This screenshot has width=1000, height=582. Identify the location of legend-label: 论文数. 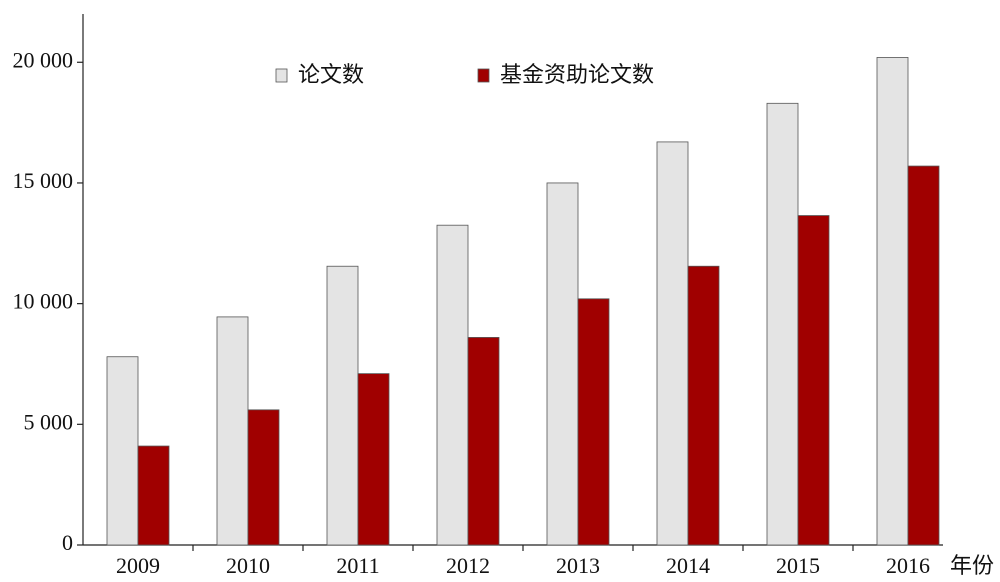
(331, 75).